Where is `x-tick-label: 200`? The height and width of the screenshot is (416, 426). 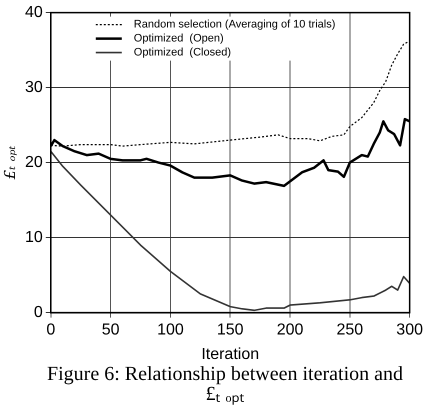 x-tick-label: 200 is located at coordinates (290, 330).